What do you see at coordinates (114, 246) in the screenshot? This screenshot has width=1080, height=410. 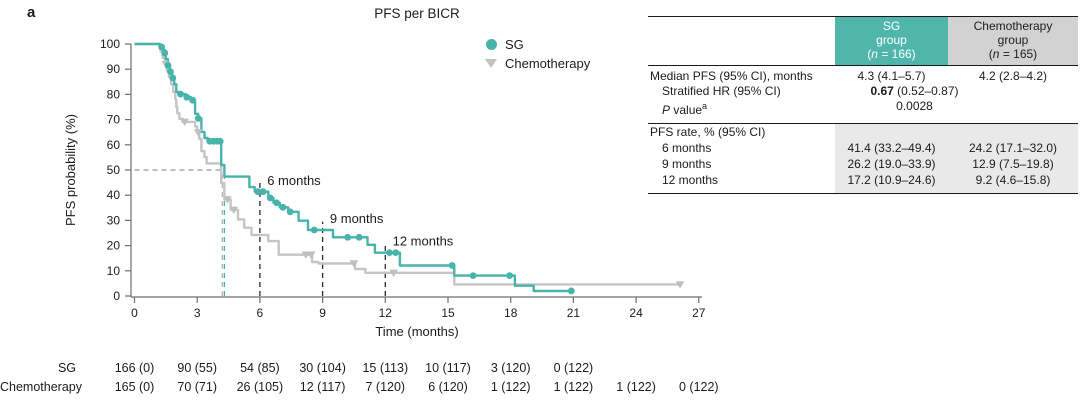 I see `y-tick-label: 20` at bounding box center [114, 246].